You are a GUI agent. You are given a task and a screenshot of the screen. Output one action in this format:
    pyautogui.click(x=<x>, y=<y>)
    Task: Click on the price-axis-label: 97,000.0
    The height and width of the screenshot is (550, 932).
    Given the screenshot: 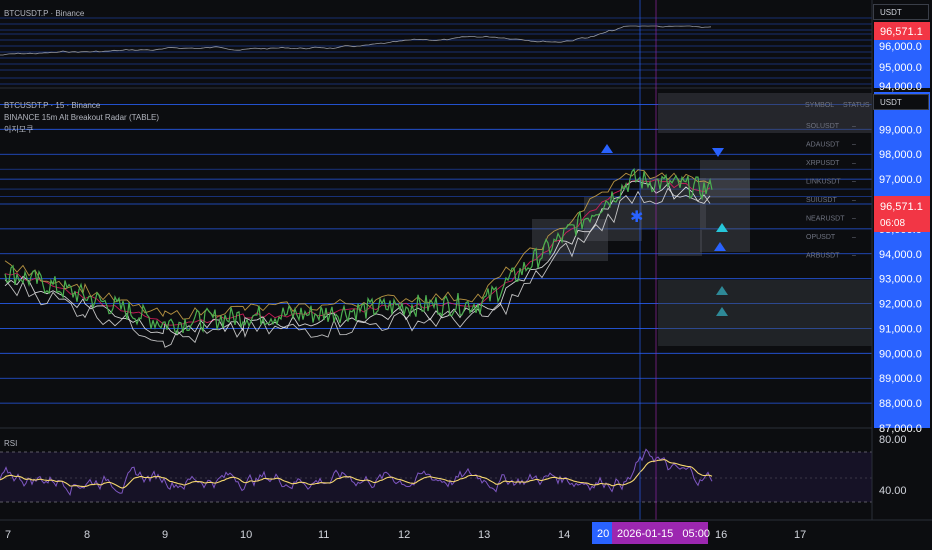 What is the action you would take?
    pyautogui.click(x=900, y=180)
    